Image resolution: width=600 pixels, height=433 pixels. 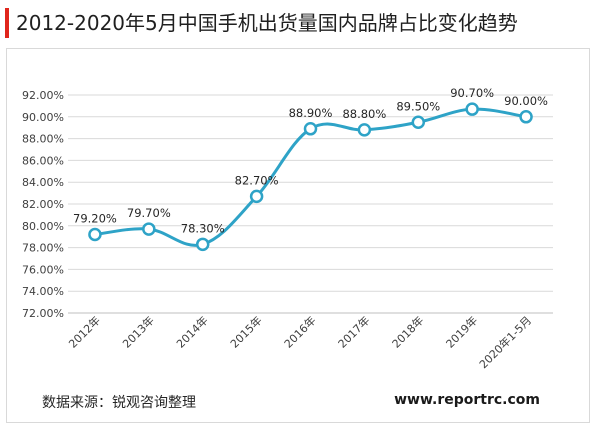 I want to click on data-label: 82.70%, so click(x=257, y=180).